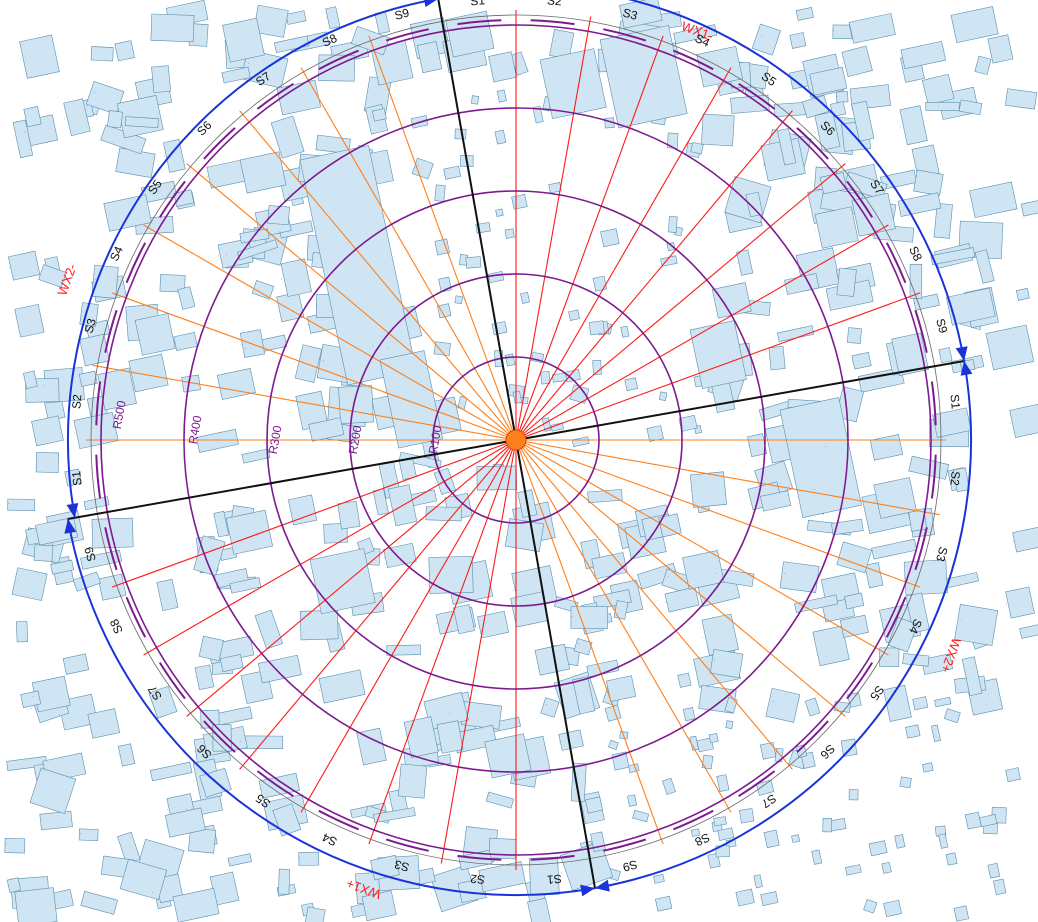  Describe the element at coordinates (219, 143) in the screenshot. I see `sector-band-segment` at that location.